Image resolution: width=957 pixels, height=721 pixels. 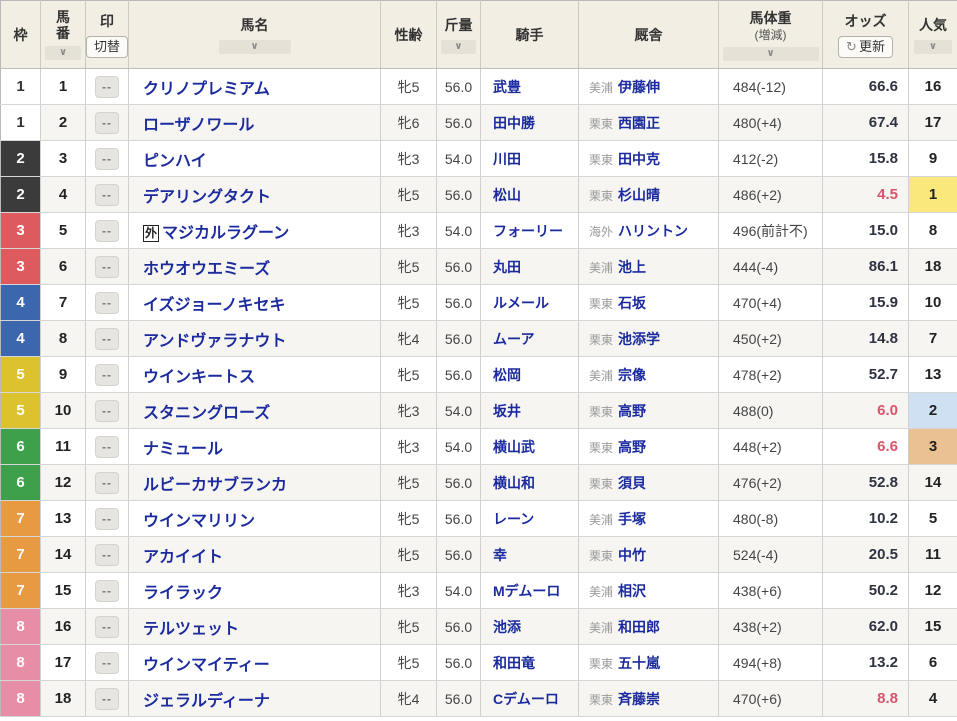 I want to click on trainer-link: 和田郎, so click(x=639, y=626).